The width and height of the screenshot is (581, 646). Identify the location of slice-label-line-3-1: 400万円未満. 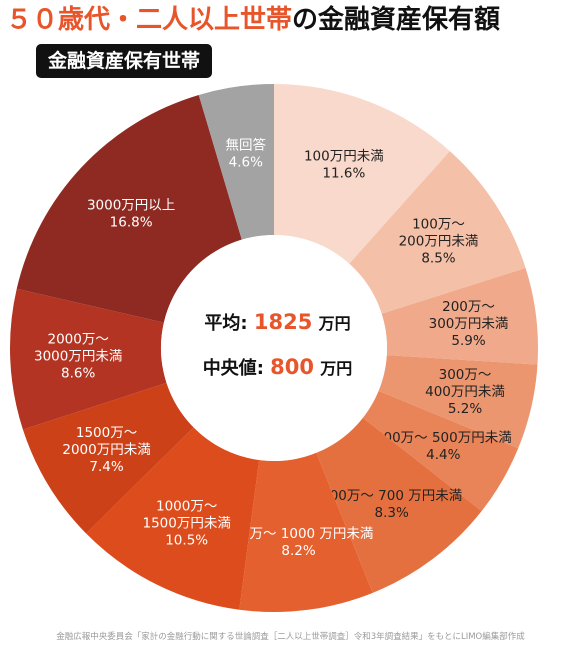
(465, 392).